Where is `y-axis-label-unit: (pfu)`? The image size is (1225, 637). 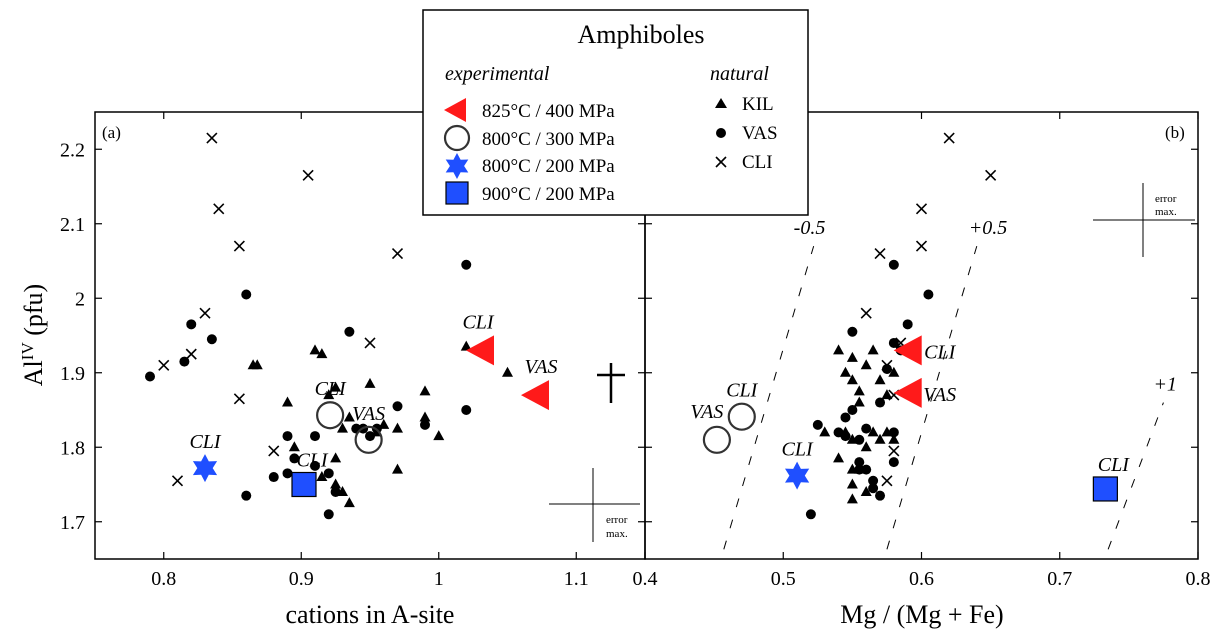
y-axis-label-unit: (pfu) is located at coordinates (33, 313).